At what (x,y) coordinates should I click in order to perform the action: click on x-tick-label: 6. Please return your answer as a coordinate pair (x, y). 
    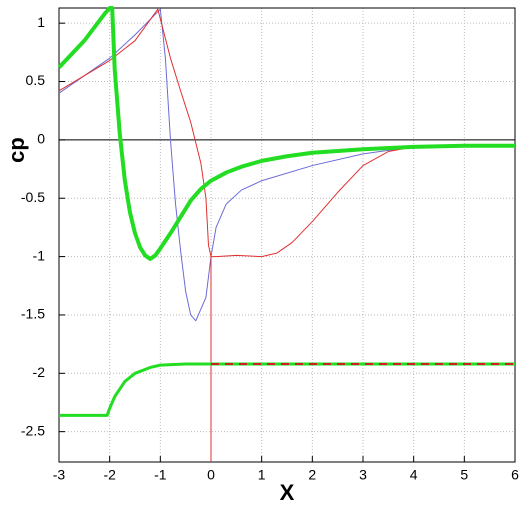
    Looking at the image, I should click on (515, 475).